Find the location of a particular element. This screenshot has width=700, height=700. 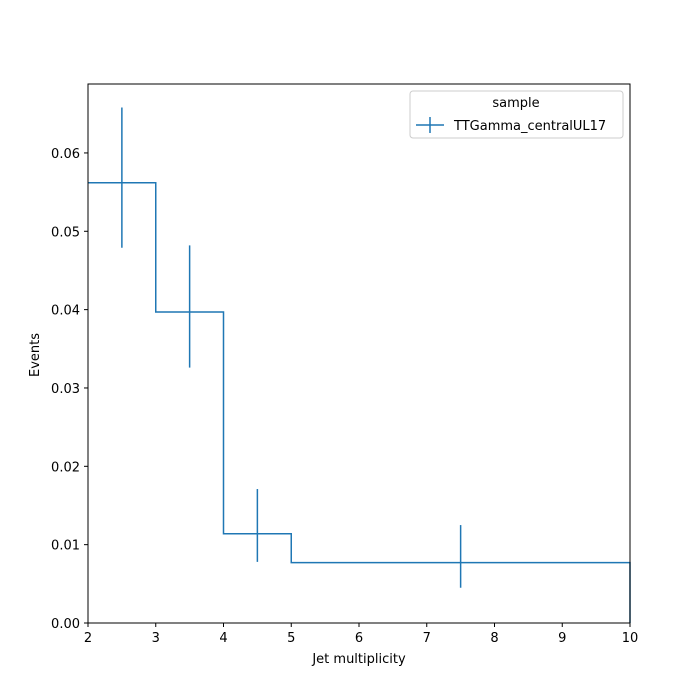

x-tick-label: 7 is located at coordinates (427, 638).